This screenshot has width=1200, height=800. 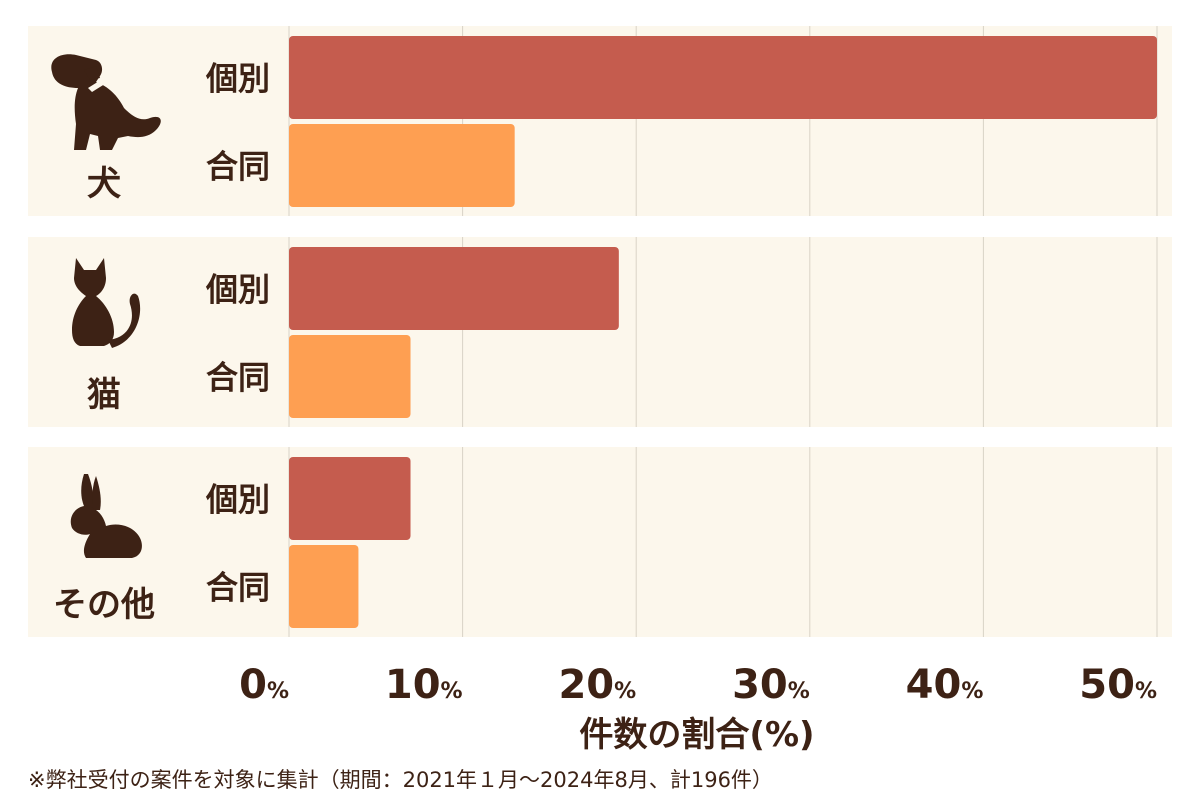 What do you see at coordinates (771, 685) in the screenshot?
I see `x-tick-label: 30%` at bounding box center [771, 685].